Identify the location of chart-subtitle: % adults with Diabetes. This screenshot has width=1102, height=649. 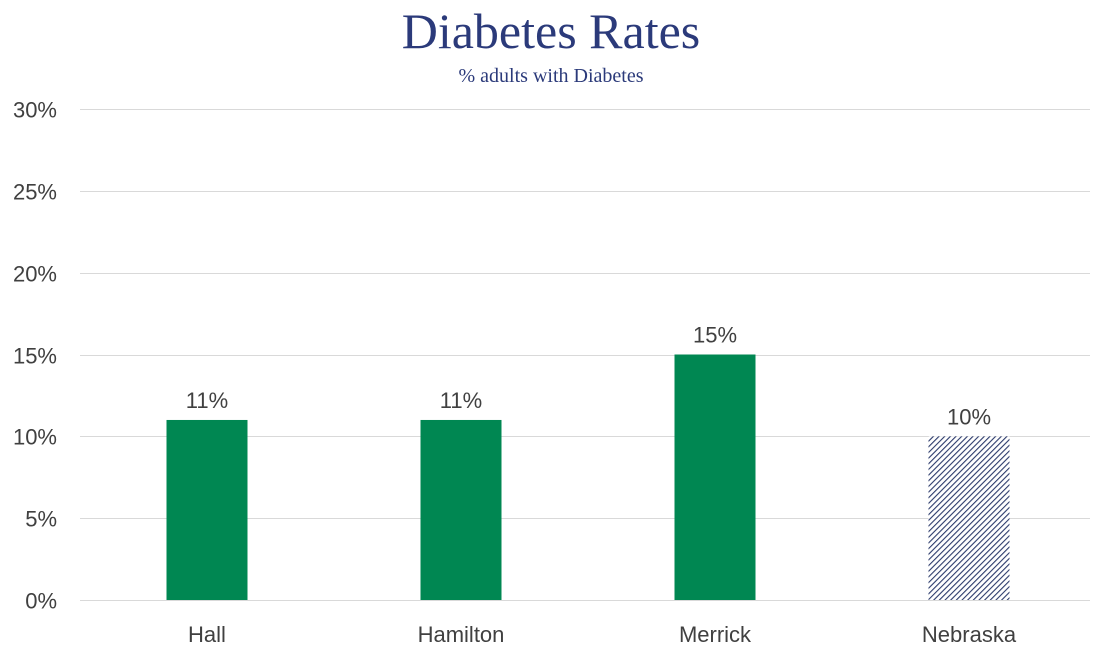
(551, 76).